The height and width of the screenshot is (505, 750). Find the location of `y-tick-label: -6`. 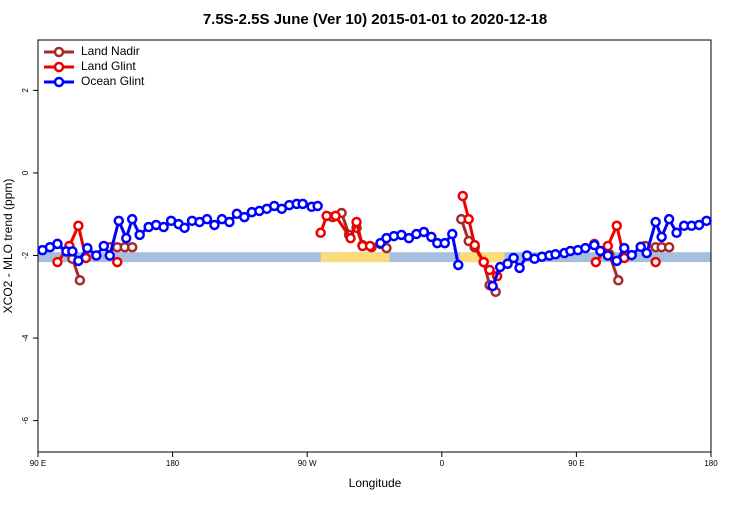

y-tick-label: -6 is located at coordinates (25, 421).